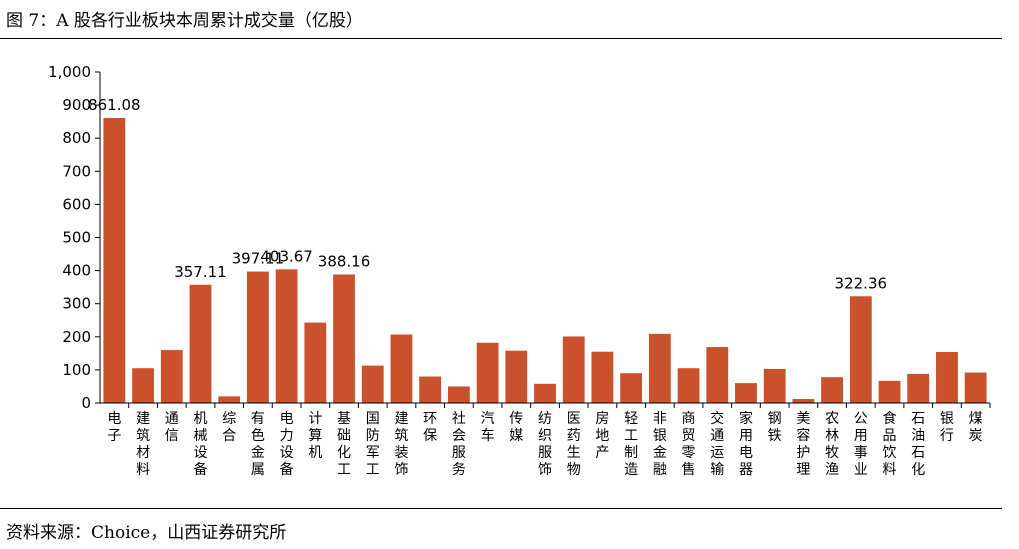 The width and height of the screenshot is (1019, 549). What do you see at coordinates (184, 21) in the screenshot?
I see `figure-title: 图 7：A 股各行业板块本周累计成交量（亿股）` at bounding box center [184, 21].